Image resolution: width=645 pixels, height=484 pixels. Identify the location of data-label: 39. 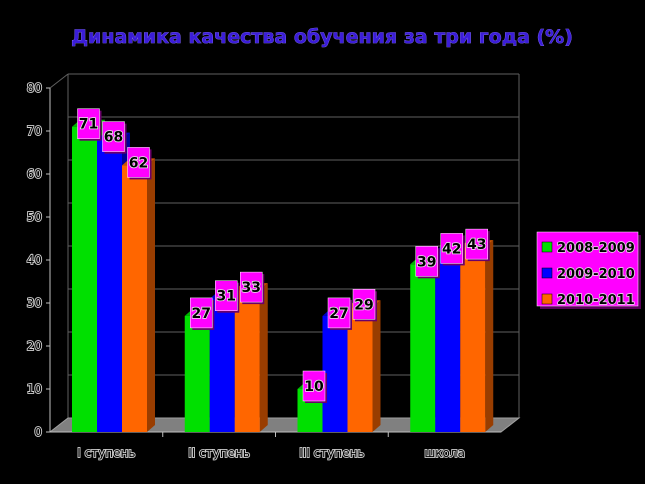
(426, 262).